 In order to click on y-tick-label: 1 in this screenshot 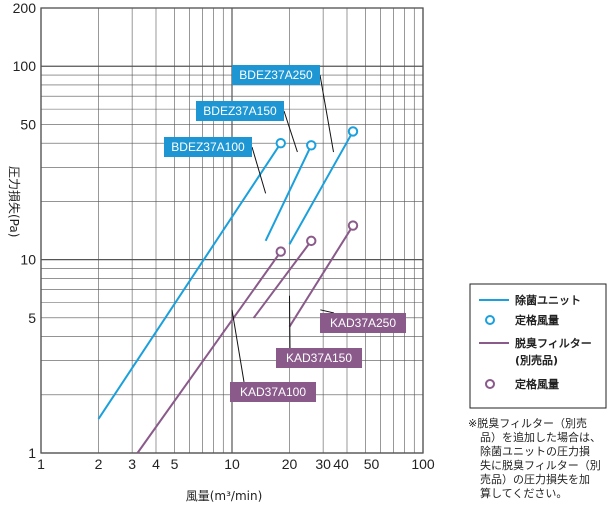, I will do `click(32, 453)`.